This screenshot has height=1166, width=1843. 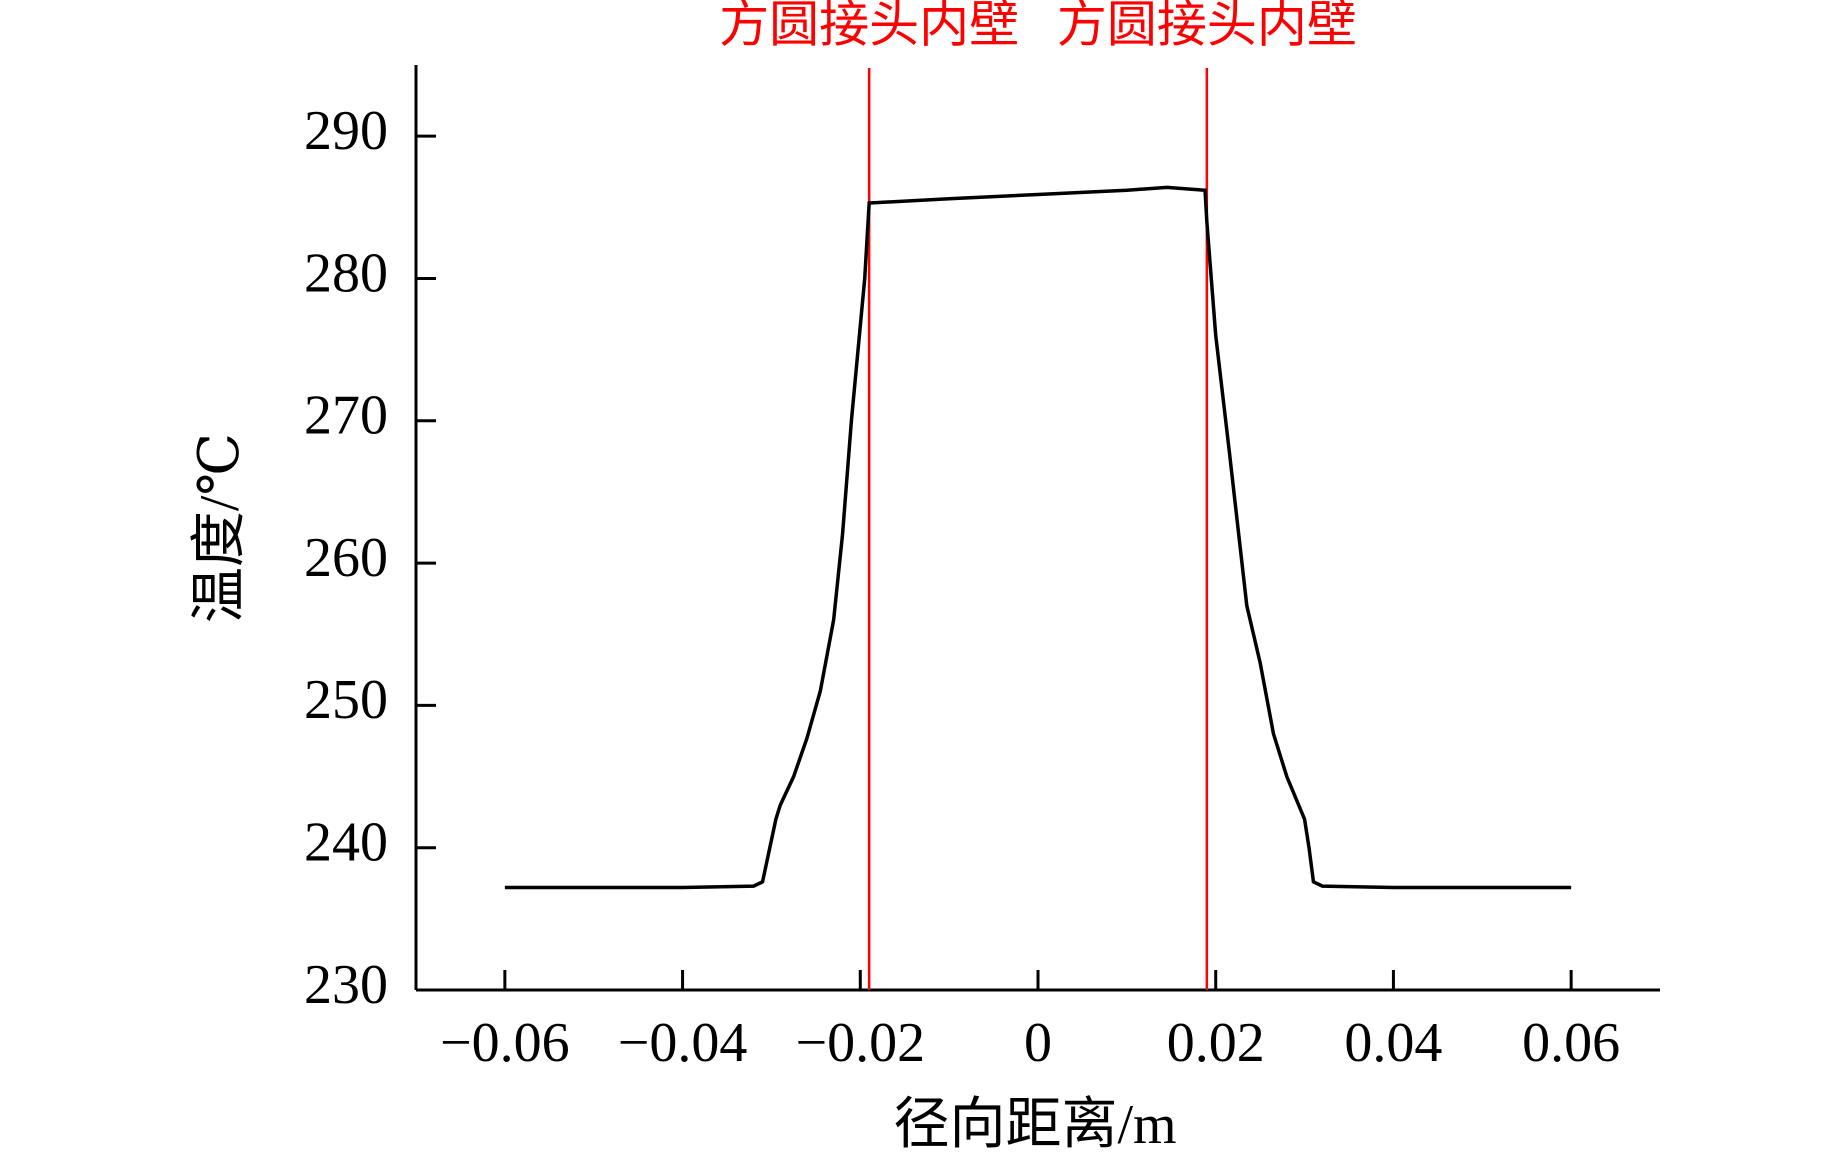 I want to click on y-tick-label: 250, so click(x=346, y=700).